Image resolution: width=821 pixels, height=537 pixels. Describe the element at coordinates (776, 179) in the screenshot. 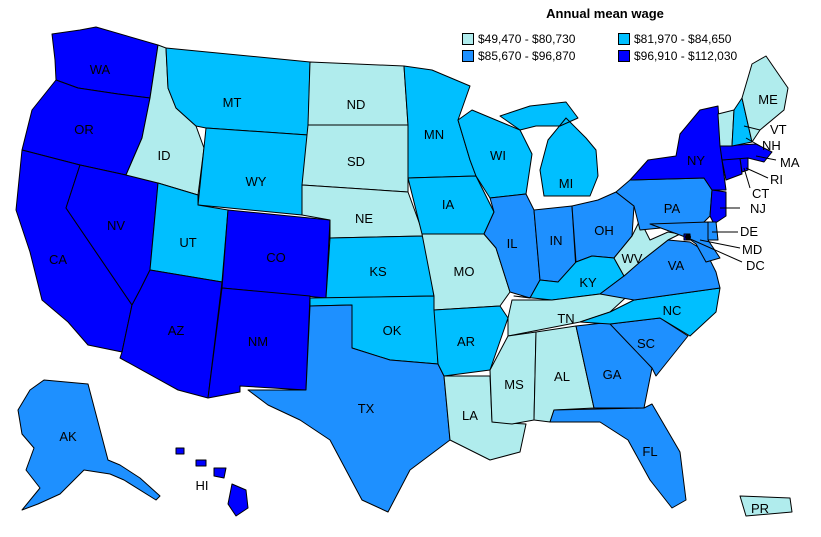

I see `label-ri: RI` at that location.